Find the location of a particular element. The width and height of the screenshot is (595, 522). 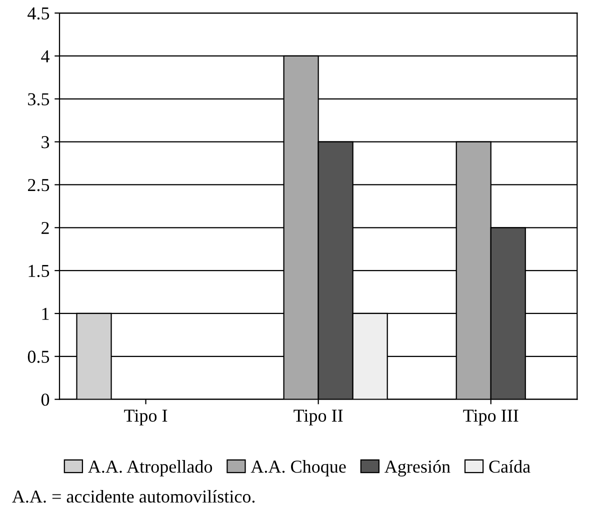

legend-label: Caída is located at coordinates (509, 466).